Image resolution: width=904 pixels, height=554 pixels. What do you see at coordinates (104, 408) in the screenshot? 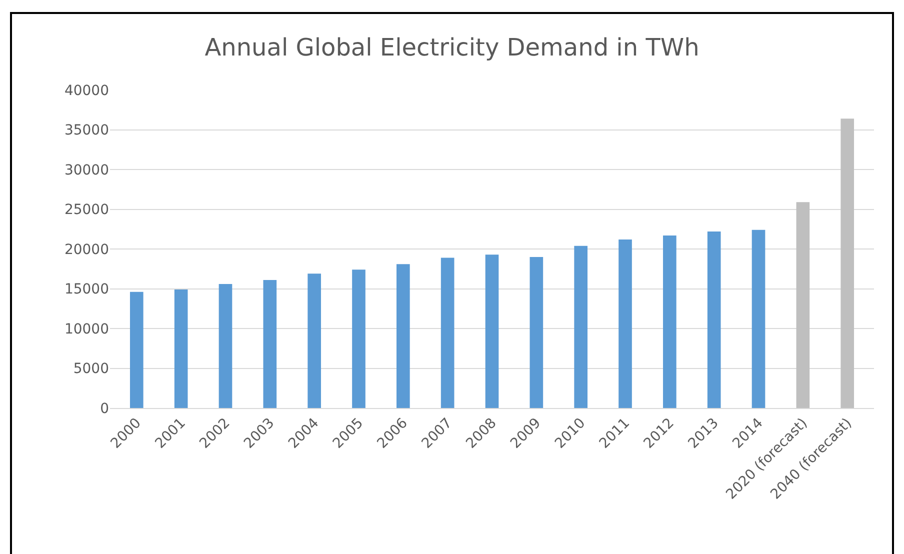
I see `y-tick-label: 0` at bounding box center [104, 408].